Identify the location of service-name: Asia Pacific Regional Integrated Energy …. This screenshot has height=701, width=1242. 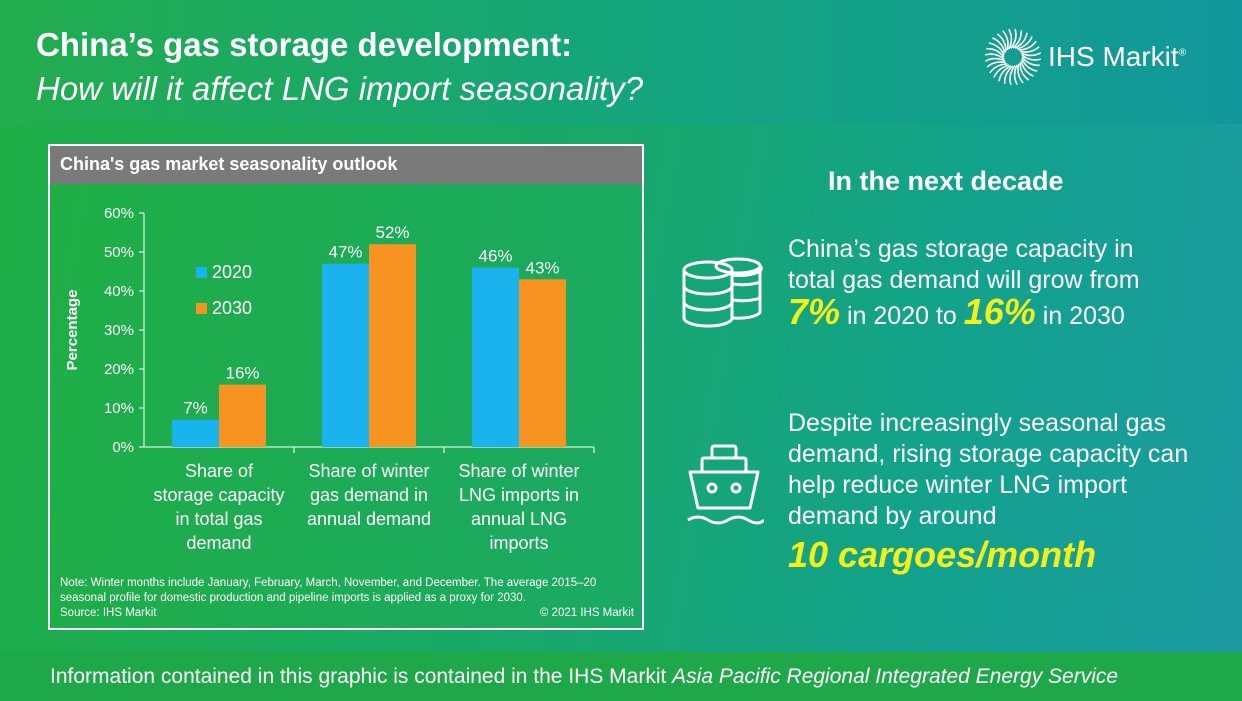
(895, 676).